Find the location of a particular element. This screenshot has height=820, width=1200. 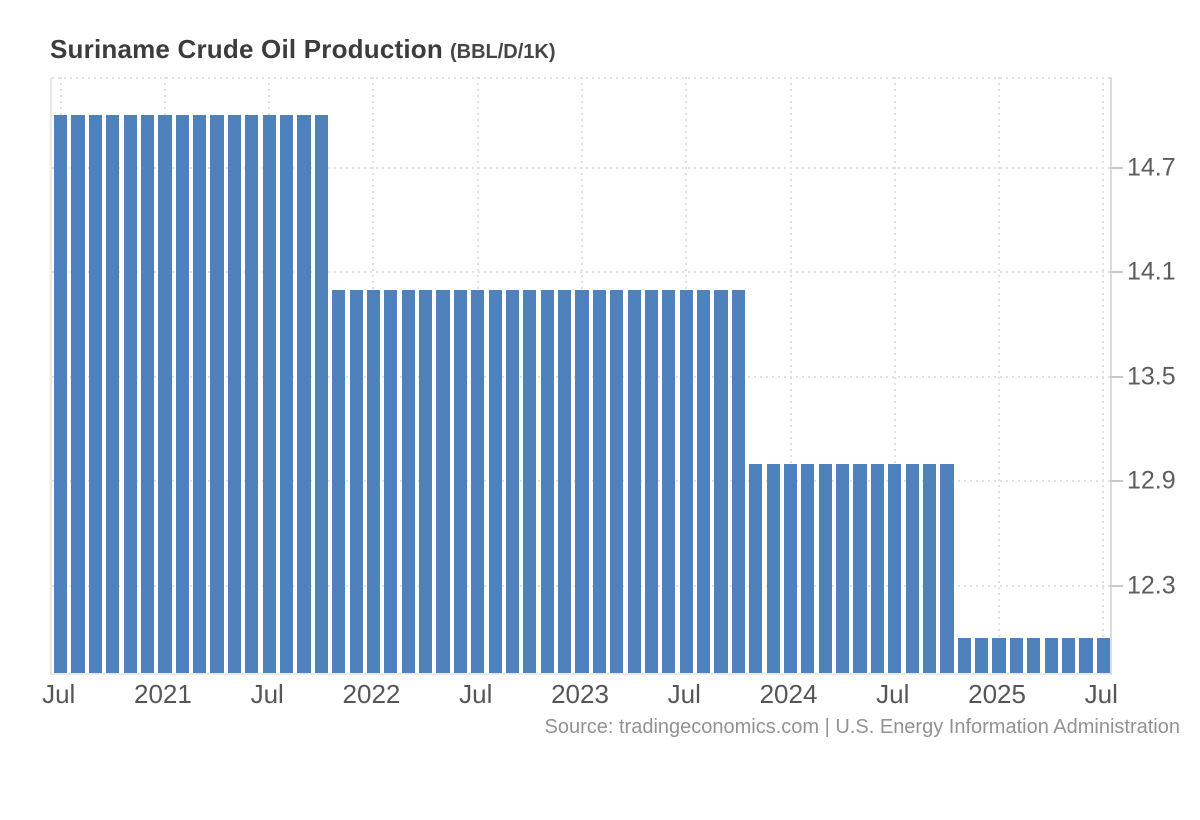

x-axis-label: 2025 is located at coordinates (997, 694).